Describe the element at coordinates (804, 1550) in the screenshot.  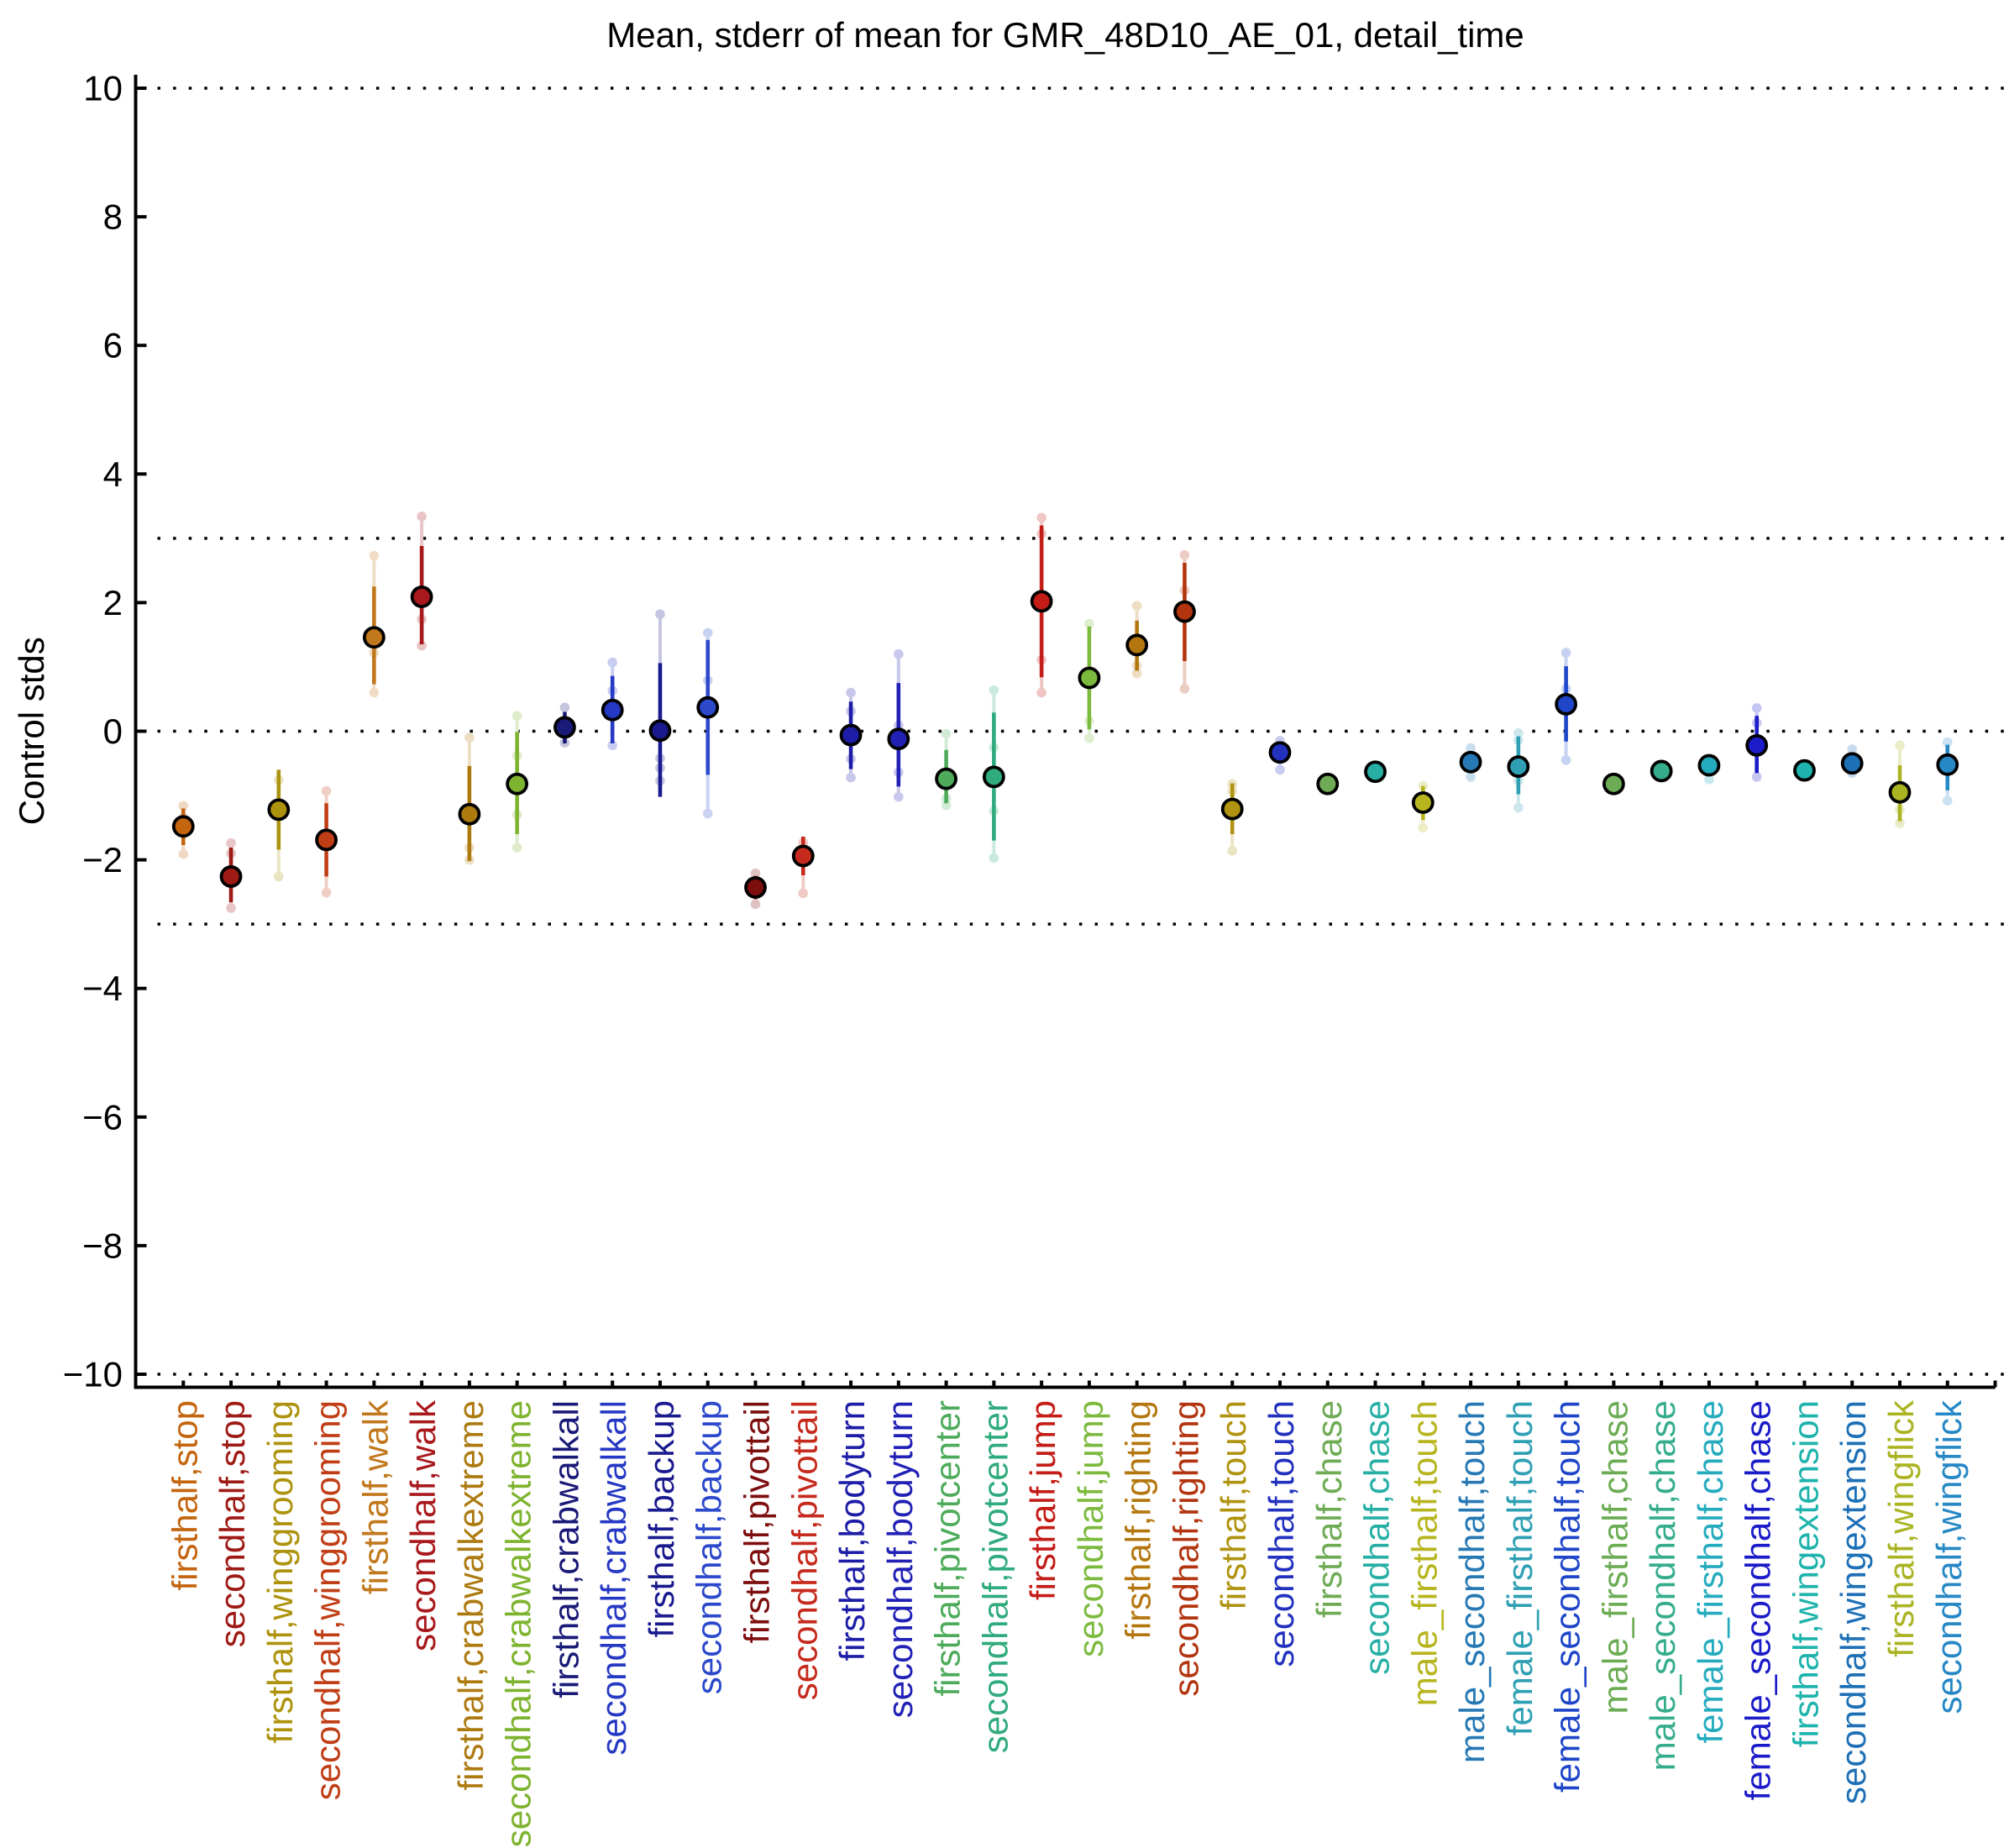
I see `x-category-label: secondhalf,pivottail` at that location.